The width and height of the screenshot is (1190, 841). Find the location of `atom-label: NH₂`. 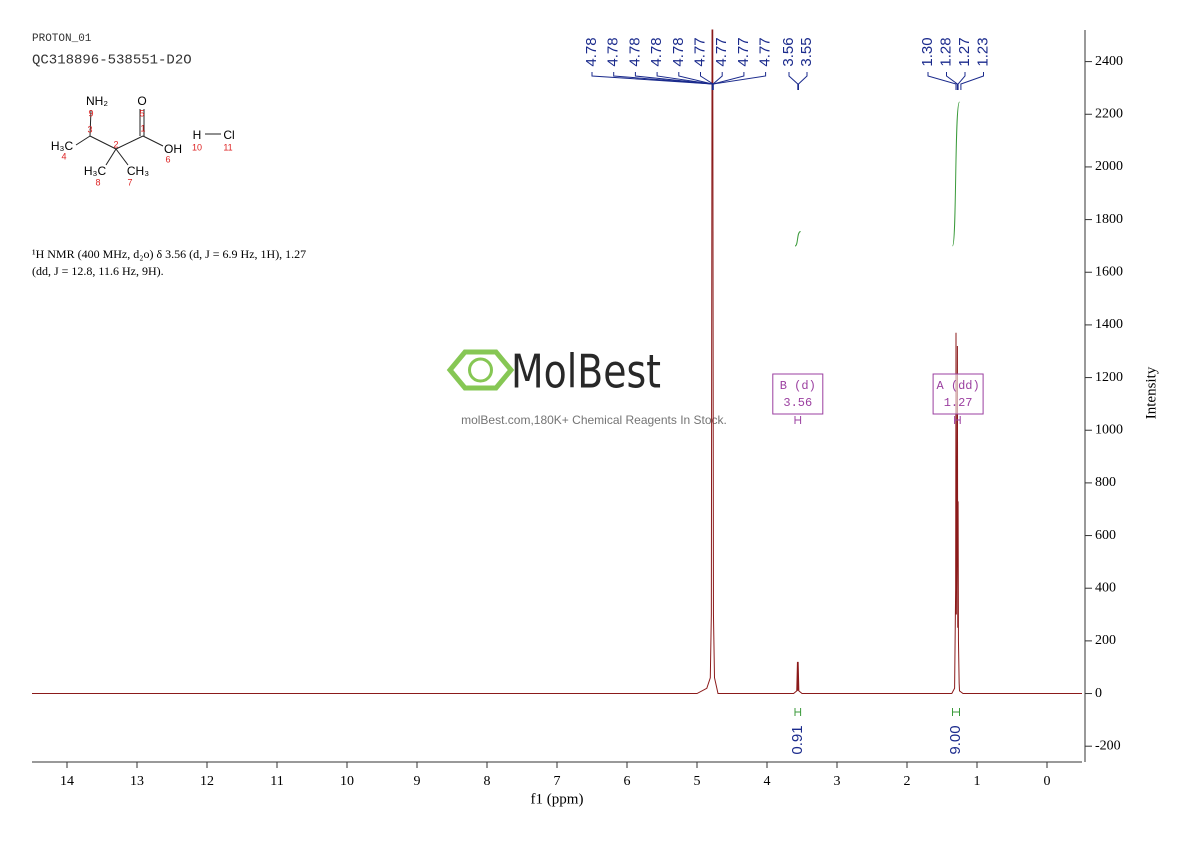

atom-label: NH₂ is located at coordinates (97, 101).